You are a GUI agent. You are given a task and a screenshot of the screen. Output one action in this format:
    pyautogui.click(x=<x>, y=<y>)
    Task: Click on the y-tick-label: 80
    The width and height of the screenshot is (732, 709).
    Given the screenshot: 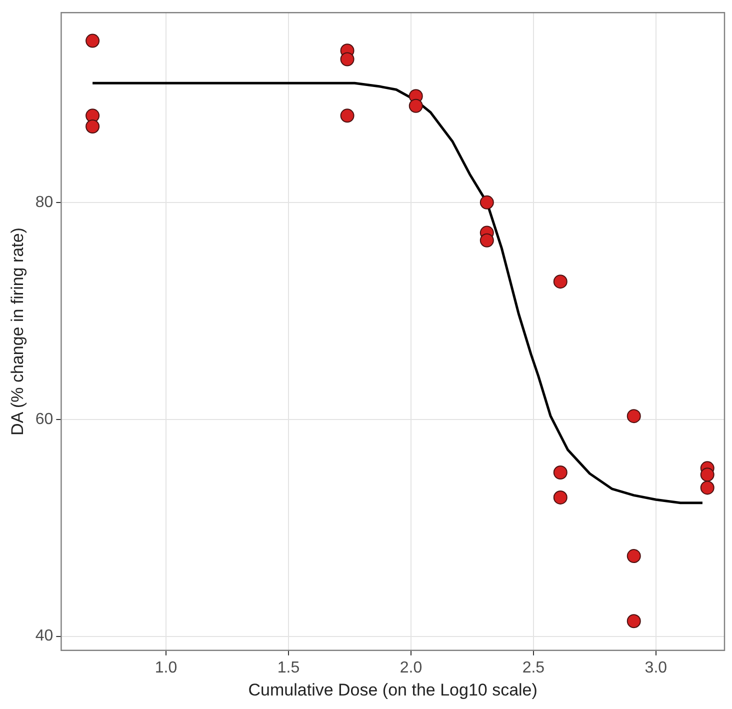 What is the action you would take?
    pyautogui.click(x=44, y=202)
    